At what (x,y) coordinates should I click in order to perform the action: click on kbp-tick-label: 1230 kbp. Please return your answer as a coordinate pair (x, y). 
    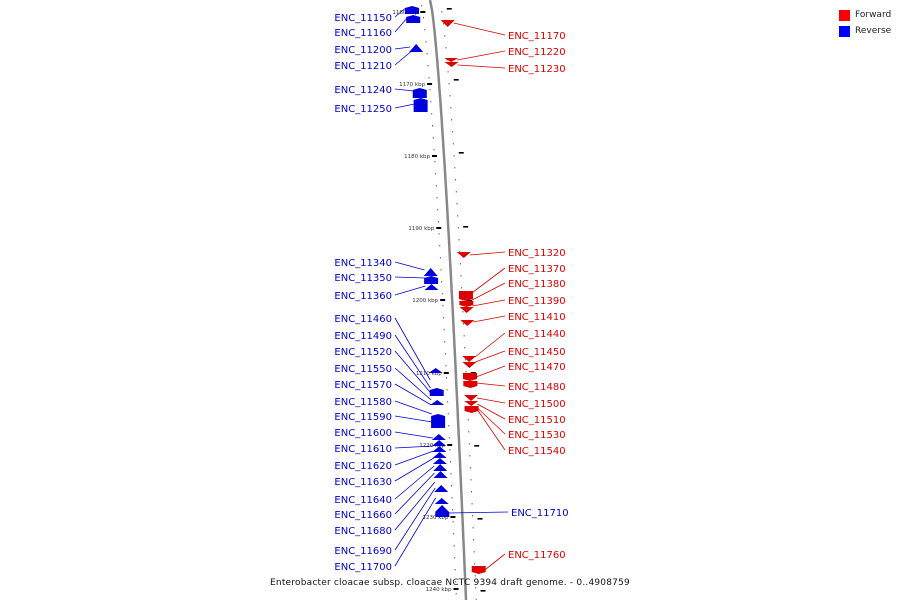
    Looking at the image, I should click on (436, 518).